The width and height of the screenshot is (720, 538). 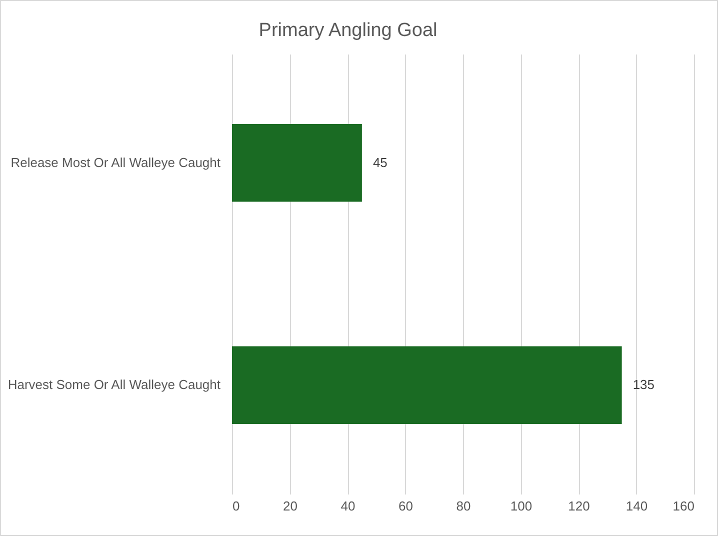 What do you see at coordinates (405, 506) in the screenshot?
I see `x-tick-label: 60` at bounding box center [405, 506].